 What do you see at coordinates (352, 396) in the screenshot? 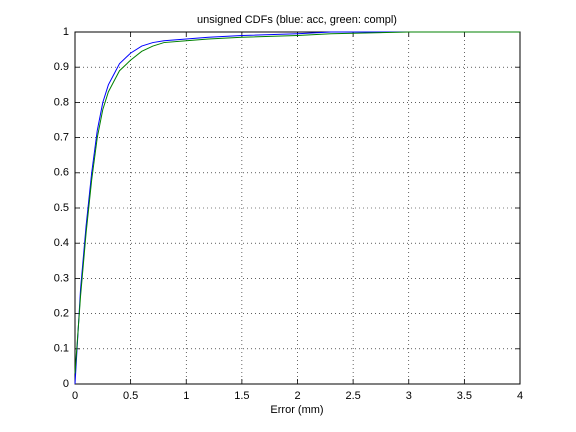
I see `x-tick-label: 2.5` at bounding box center [352, 396].